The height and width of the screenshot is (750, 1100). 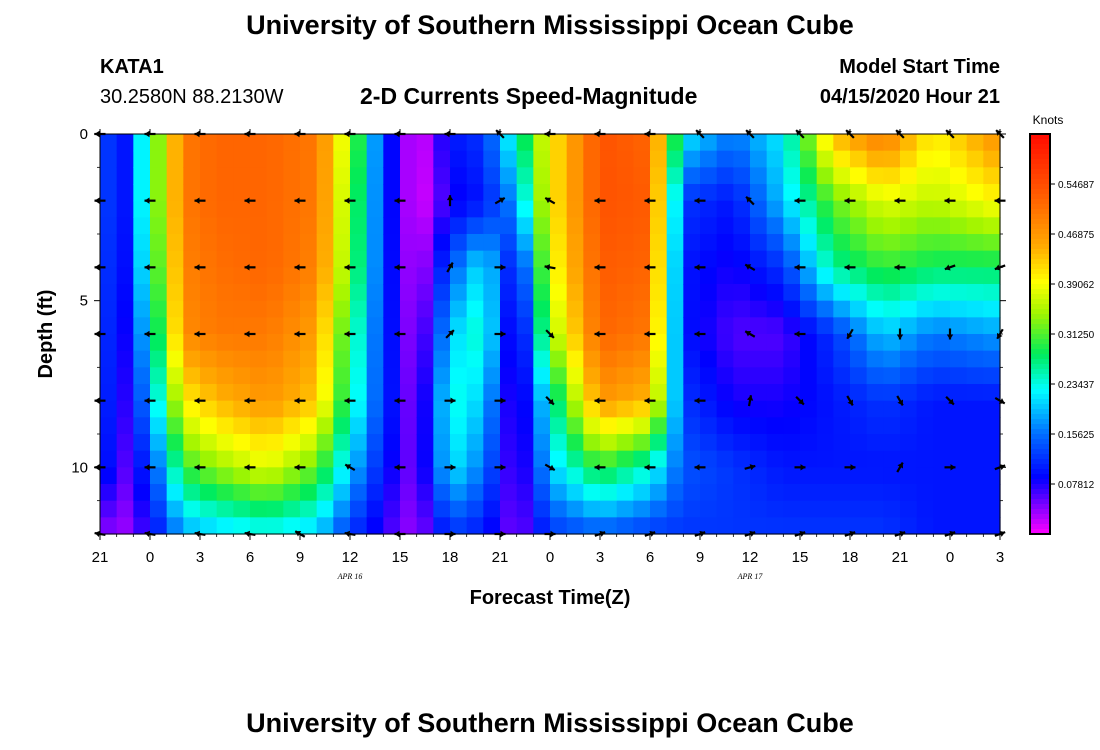 What do you see at coordinates (900, 557) in the screenshot?
I see `x-tick-label: 21` at bounding box center [900, 557].